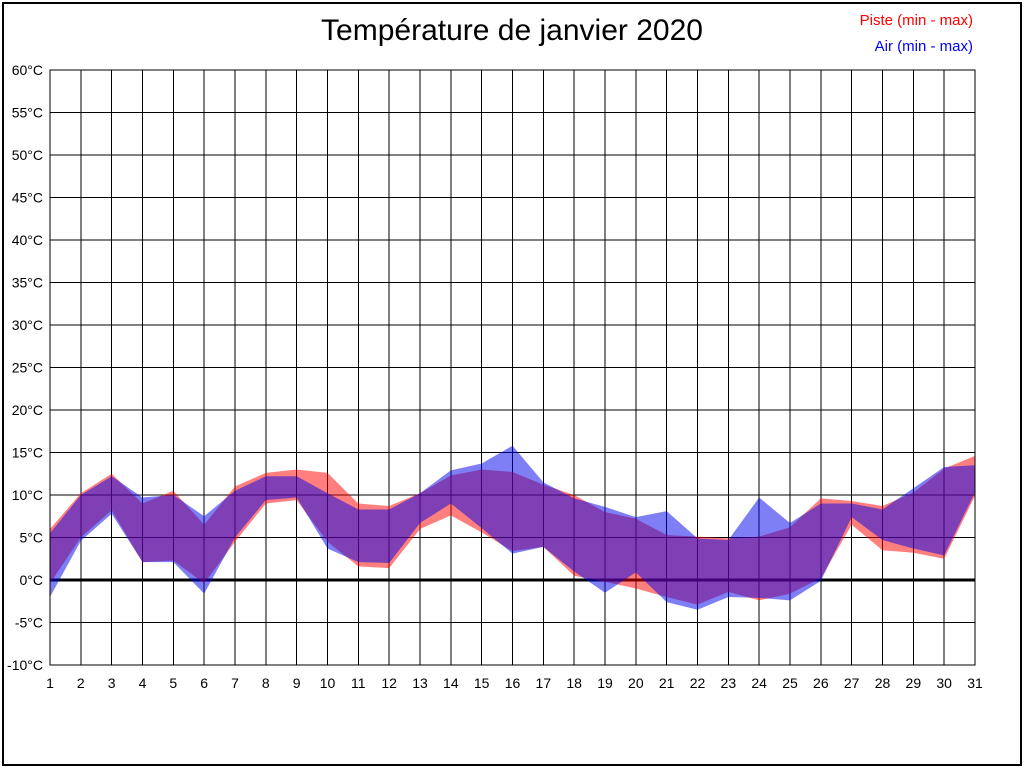  Describe the element at coordinates (759, 683) in the screenshot. I see `x-tick-label: 24` at that location.